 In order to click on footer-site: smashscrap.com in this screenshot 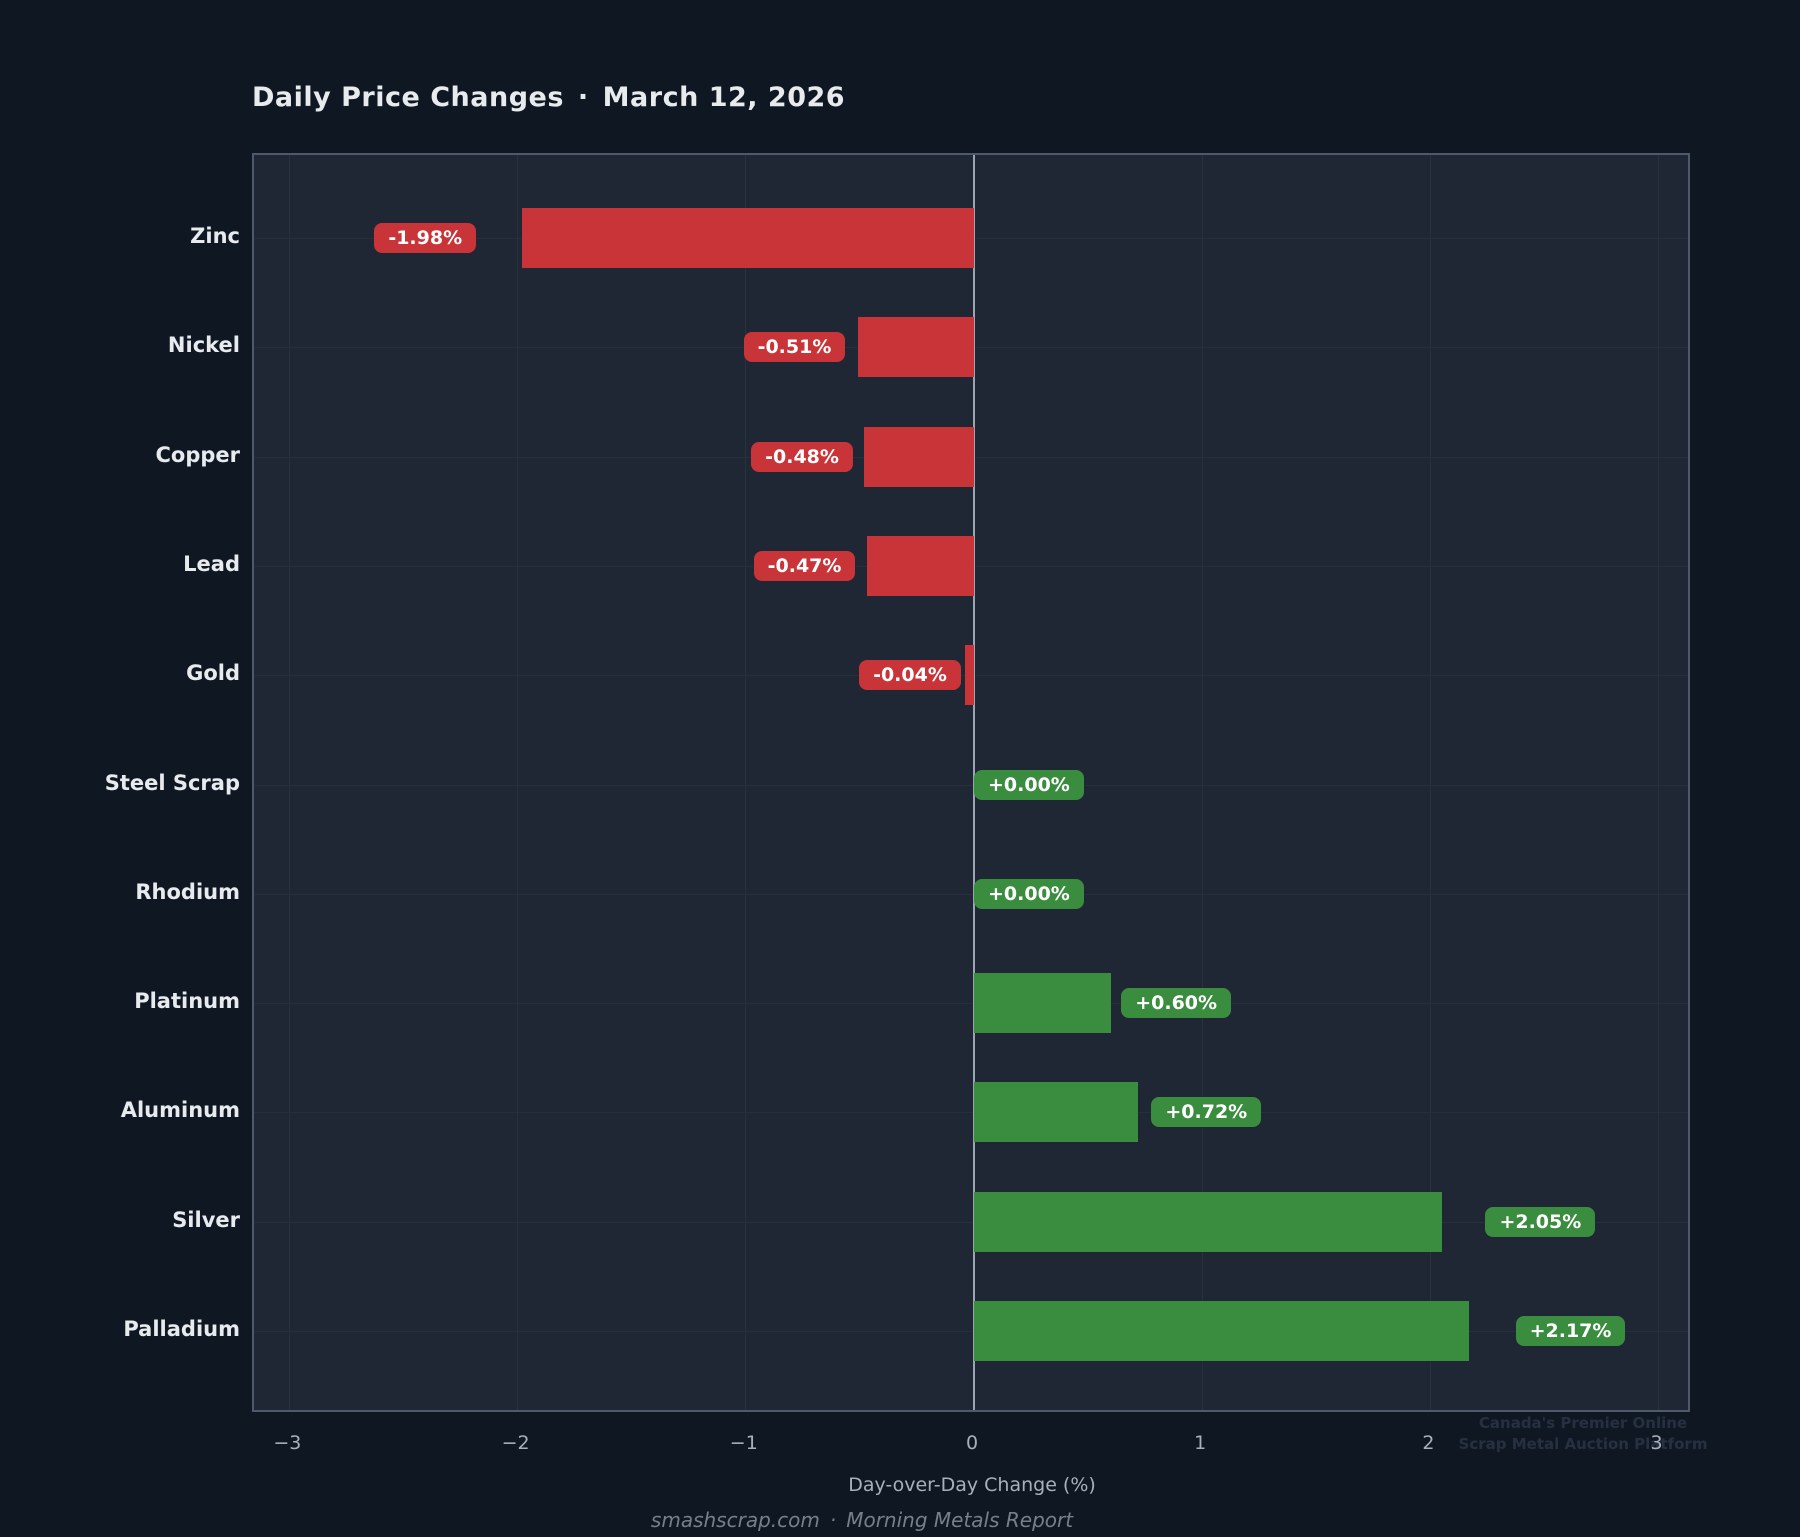, I will do `click(735, 1520)`.